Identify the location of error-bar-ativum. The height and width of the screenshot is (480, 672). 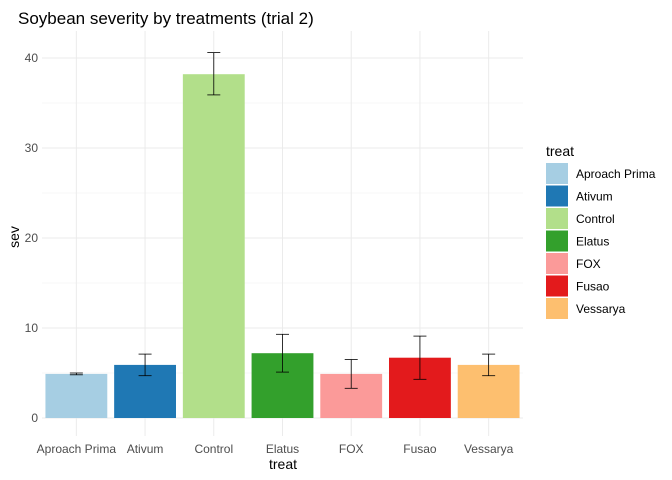
(145, 365).